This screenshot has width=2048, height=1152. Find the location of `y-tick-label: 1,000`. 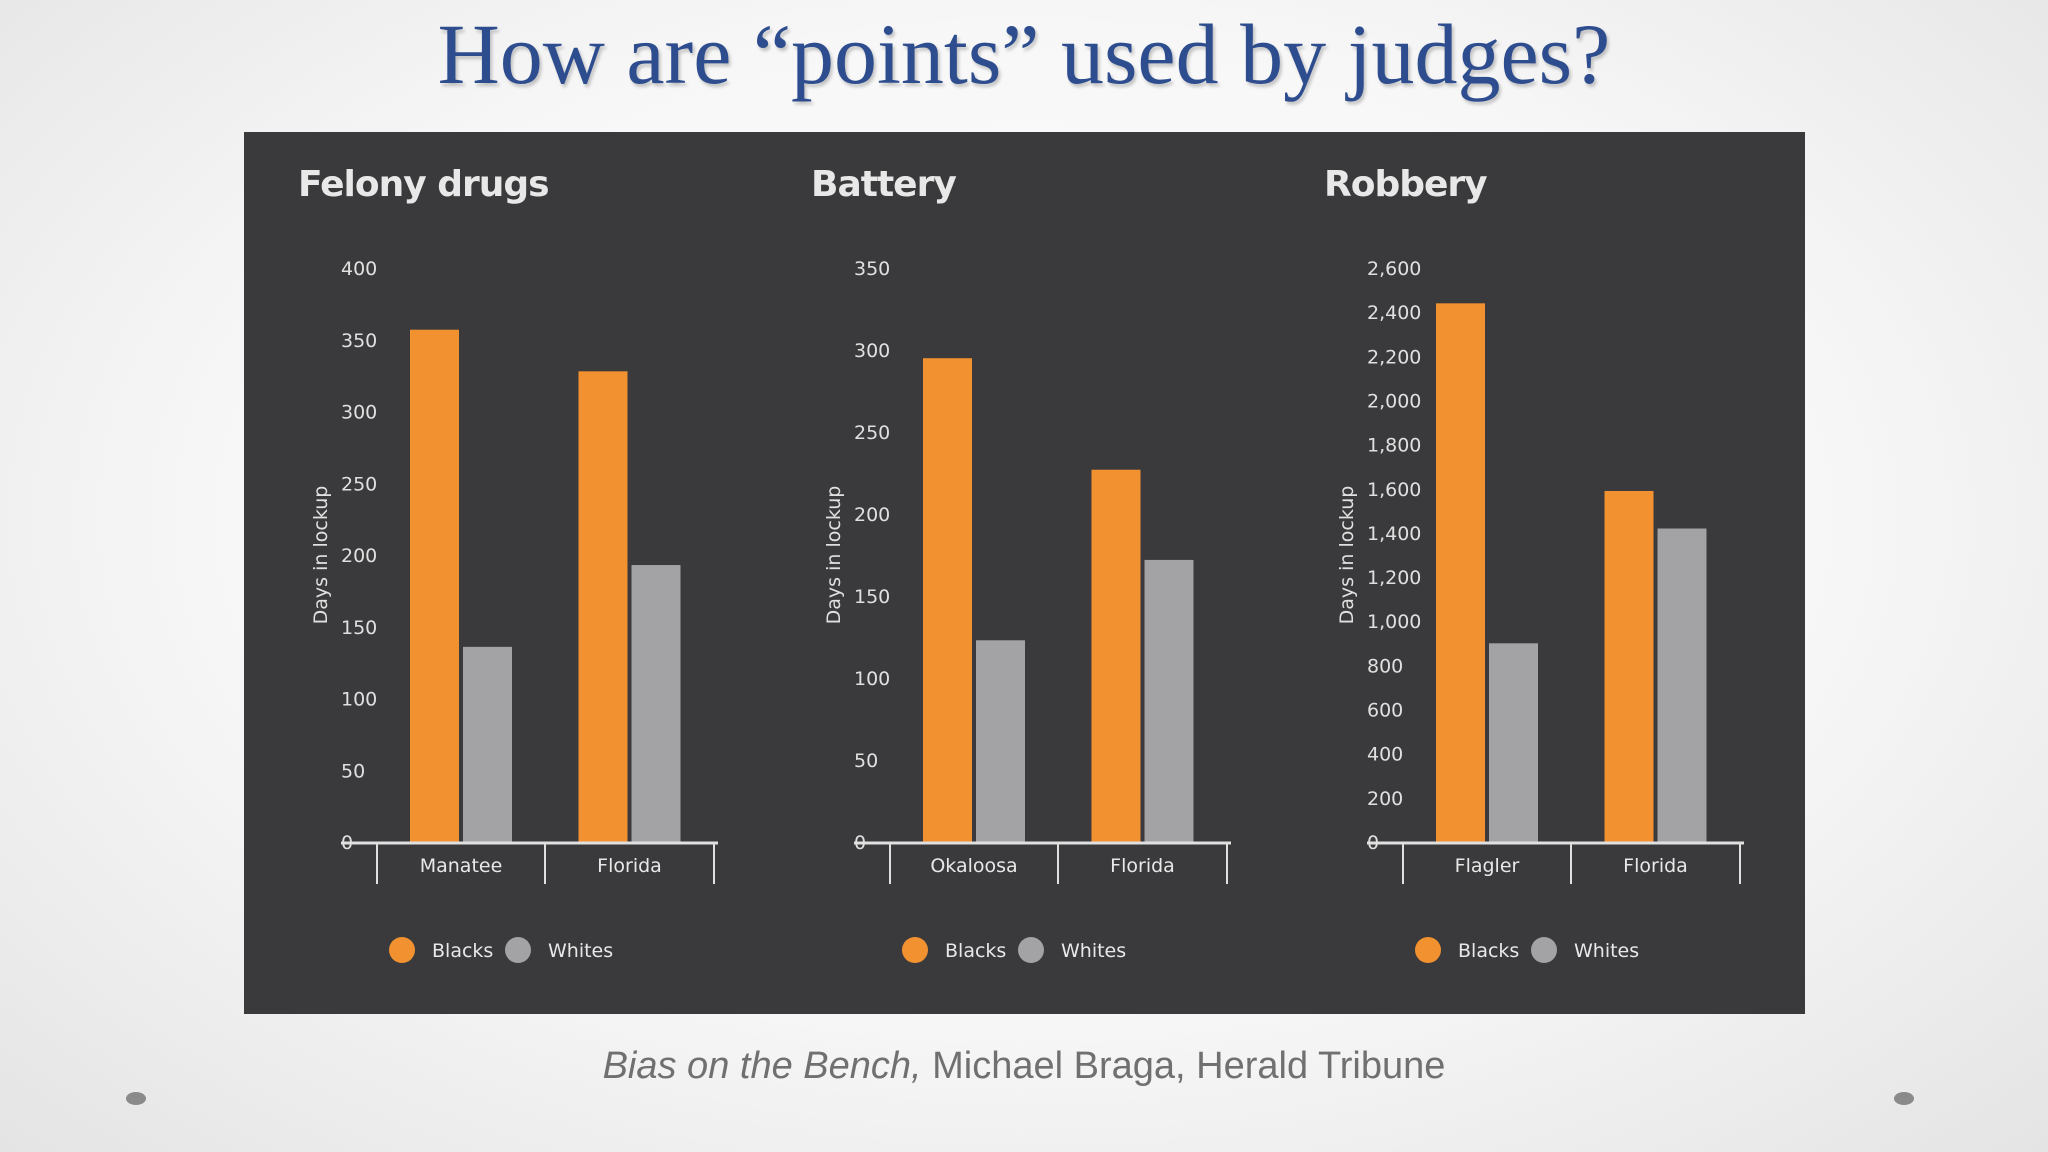

y-tick-label: 1,000 is located at coordinates (1394, 622).